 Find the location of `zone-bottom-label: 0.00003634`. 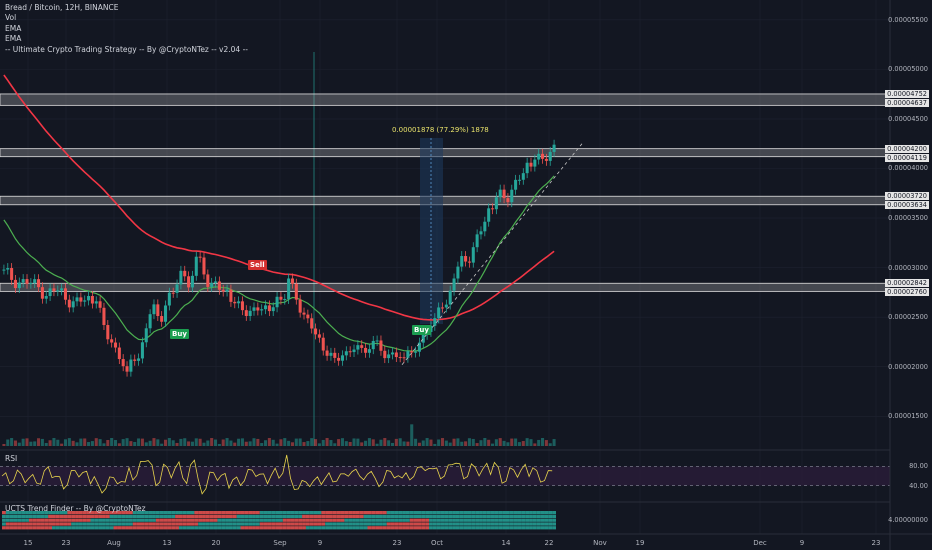

zone-bottom-label: 0.00003634 is located at coordinates (907, 205).